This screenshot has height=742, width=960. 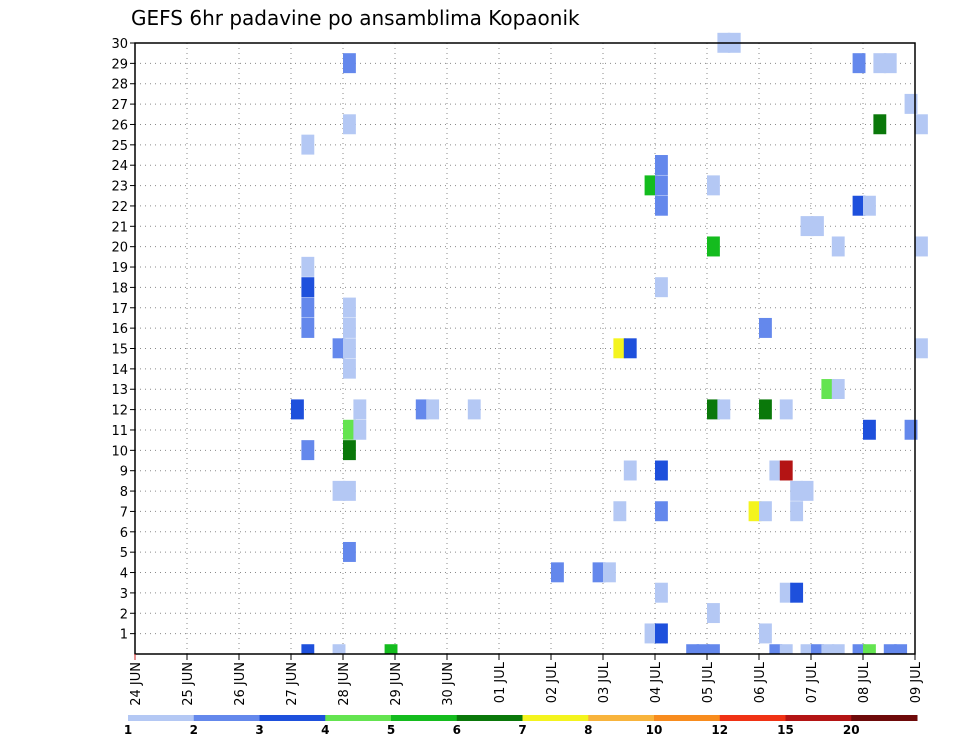 I want to click on x-tick-label: 30 JUN, so click(x=448, y=684).